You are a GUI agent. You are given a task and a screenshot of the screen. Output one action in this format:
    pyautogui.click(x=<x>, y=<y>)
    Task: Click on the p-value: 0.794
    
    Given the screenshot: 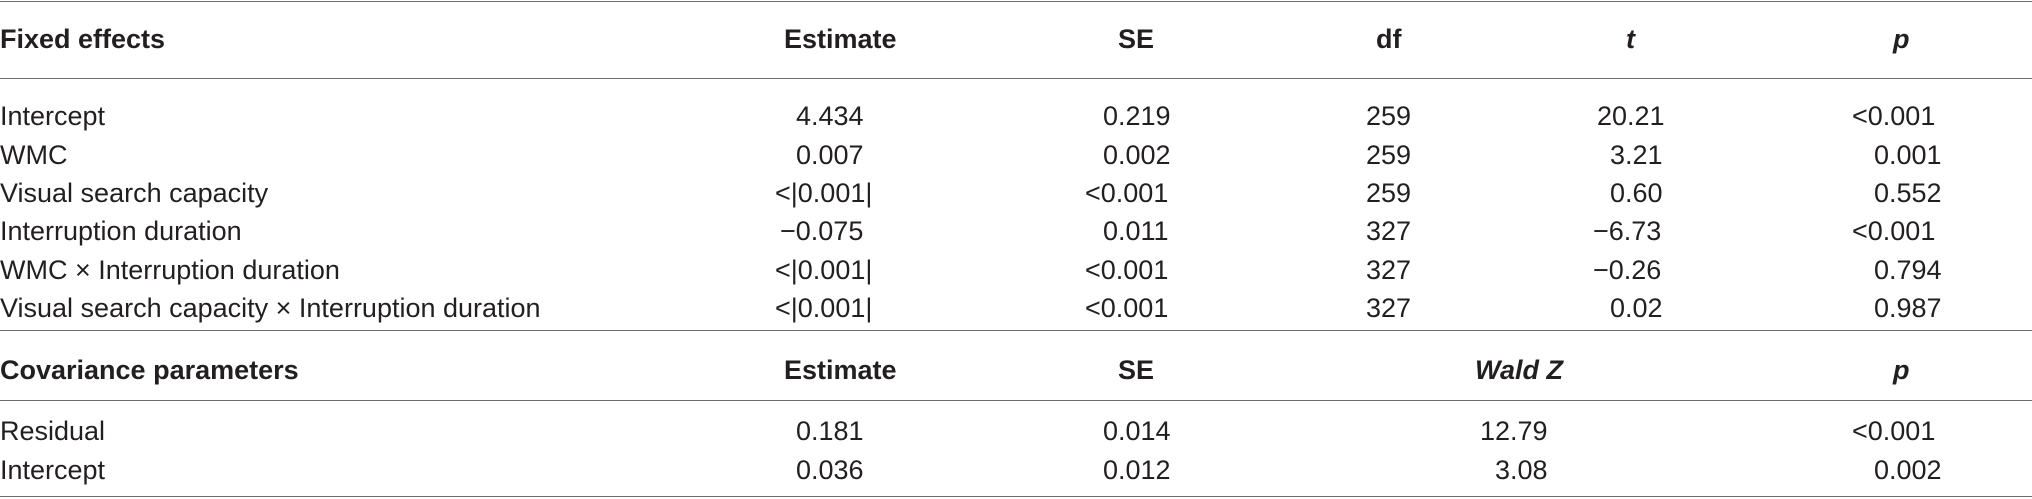 What is the action you would take?
    pyautogui.click(x=1908, y=270)
    